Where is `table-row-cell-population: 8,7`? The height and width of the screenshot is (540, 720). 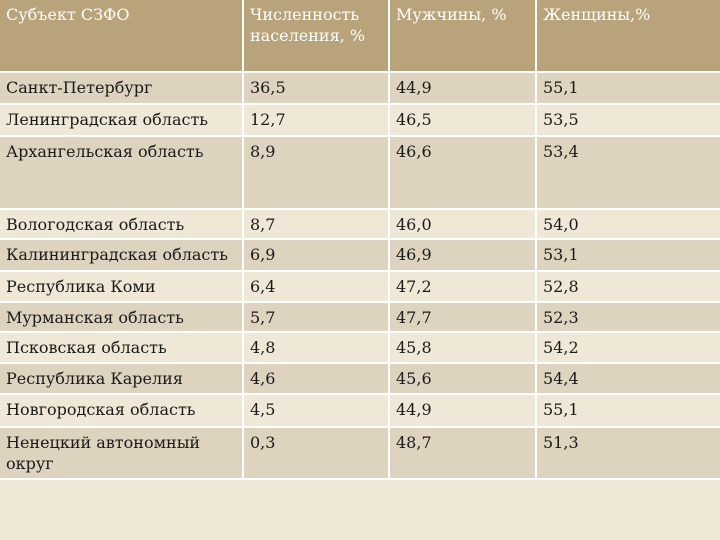 table-row-cell-population: 8,7 is located at coordinates (317, 225).